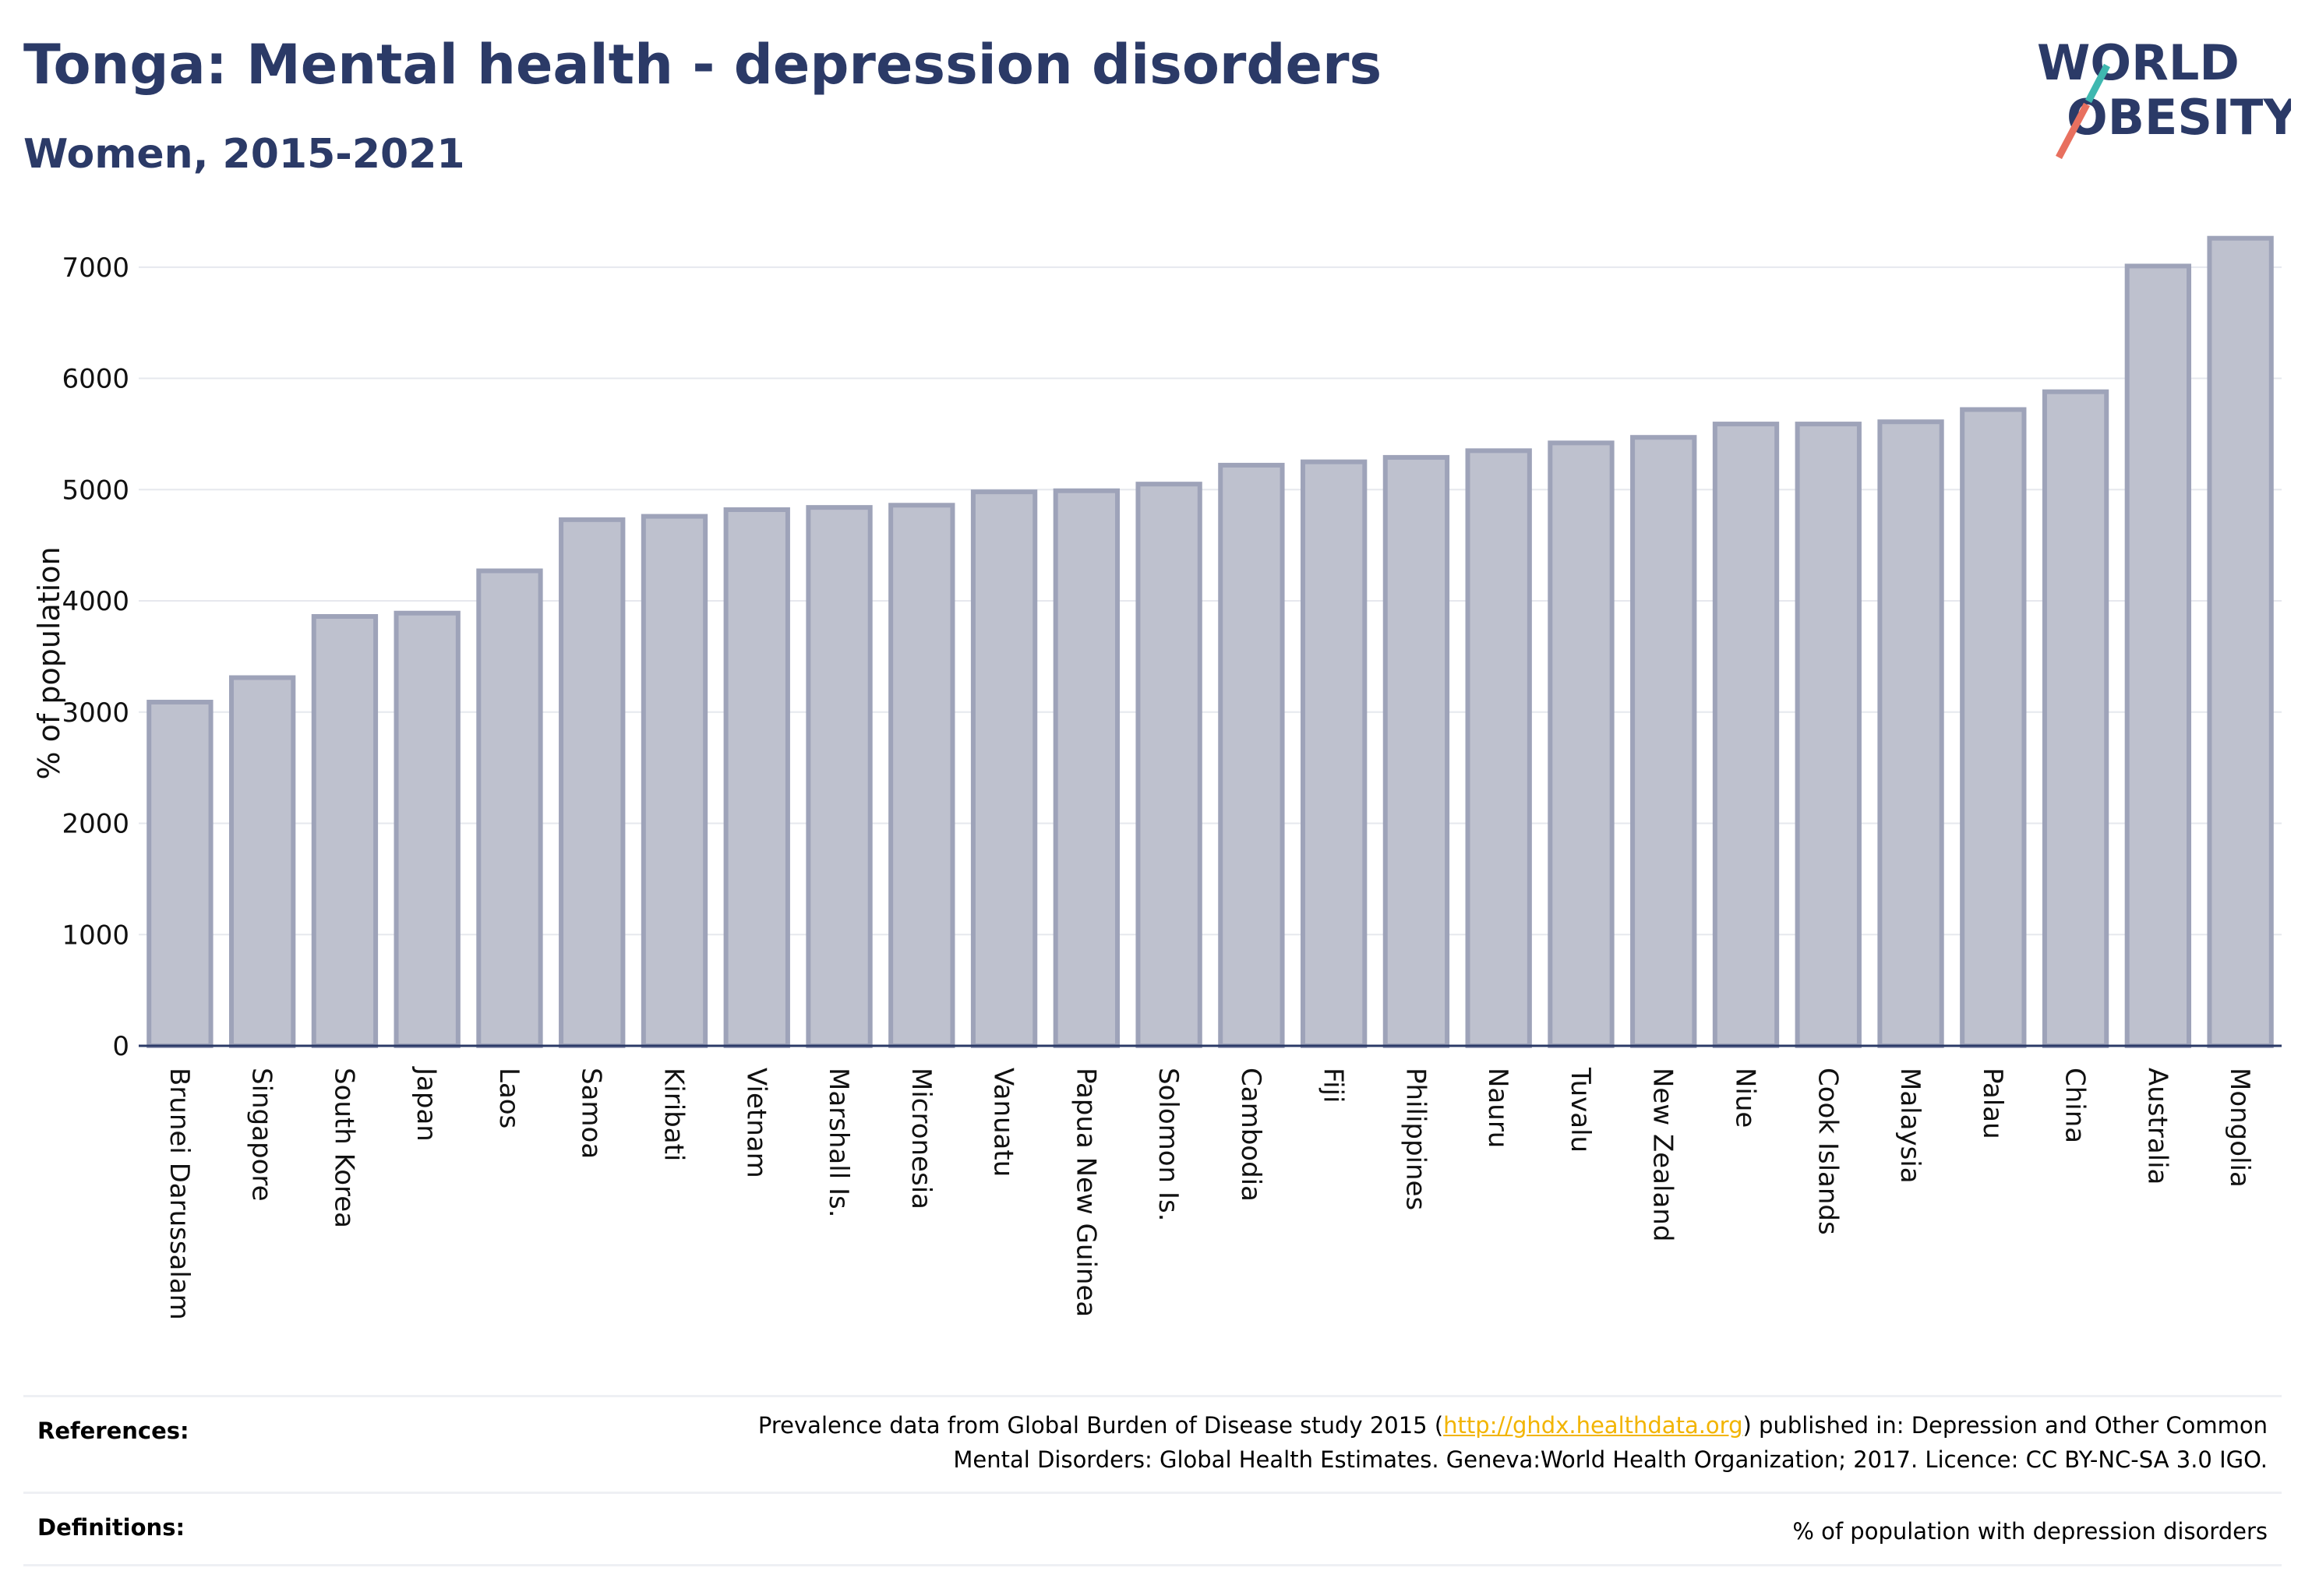  Describe the element at coordinates (1662, 1154) in the screenshot. I see `x-tick-label: New Zealand` at that location.